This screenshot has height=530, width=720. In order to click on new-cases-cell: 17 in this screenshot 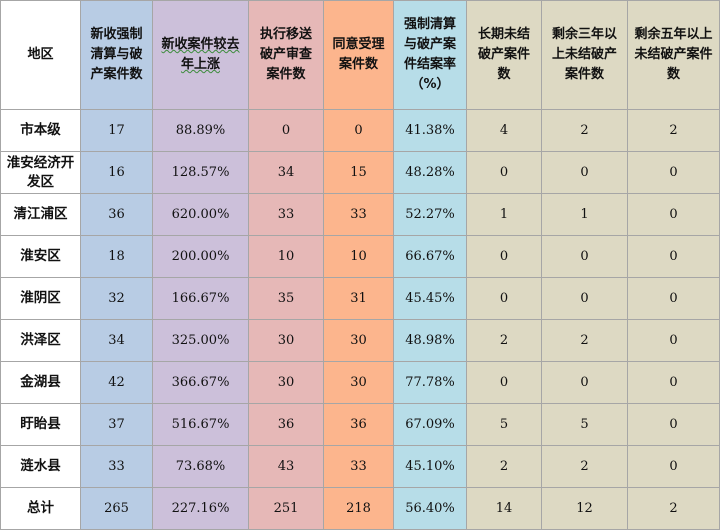, I will do `click(116, 130)`.